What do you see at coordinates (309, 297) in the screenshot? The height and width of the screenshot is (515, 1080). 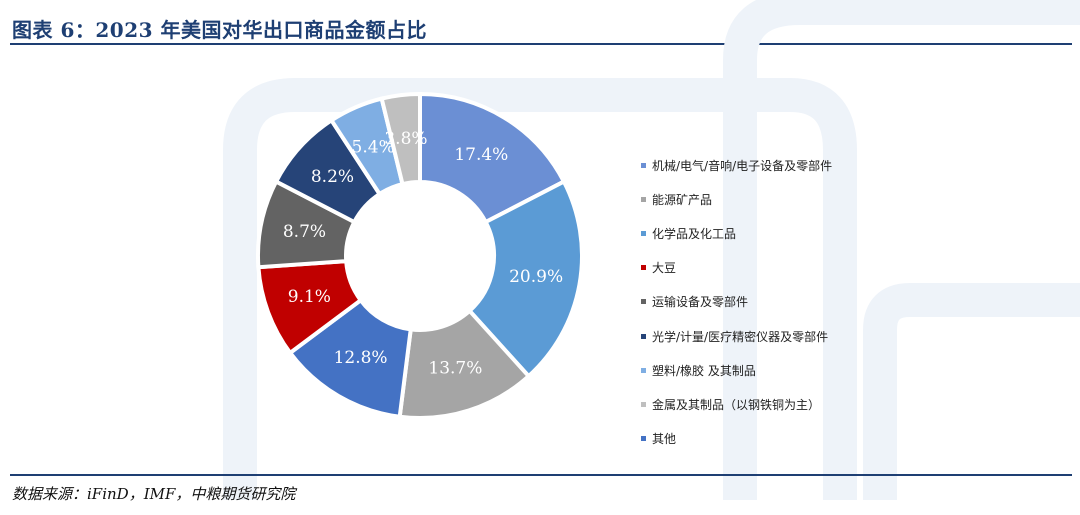 I see `data-label: 9.1%` at bounding box center [309, 297].